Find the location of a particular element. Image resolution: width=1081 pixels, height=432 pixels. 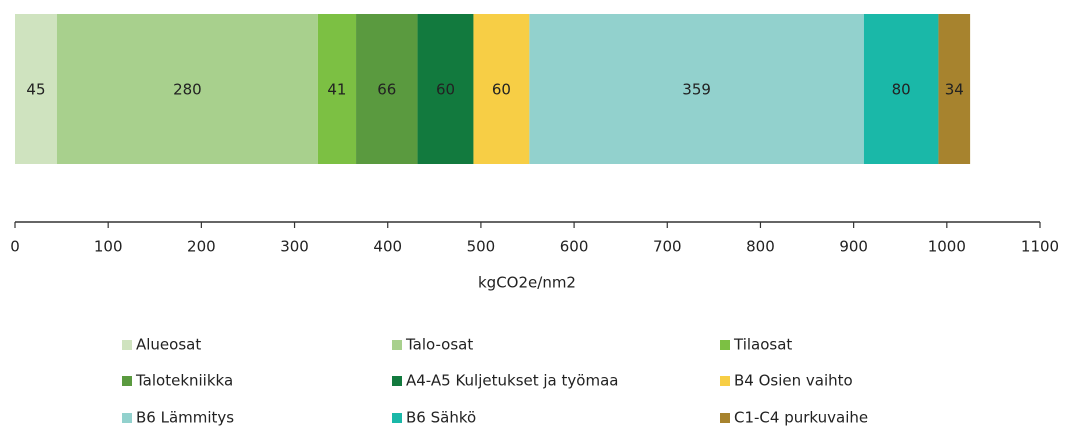

x-tick-label: 100 is located at coordinates (108, 247).